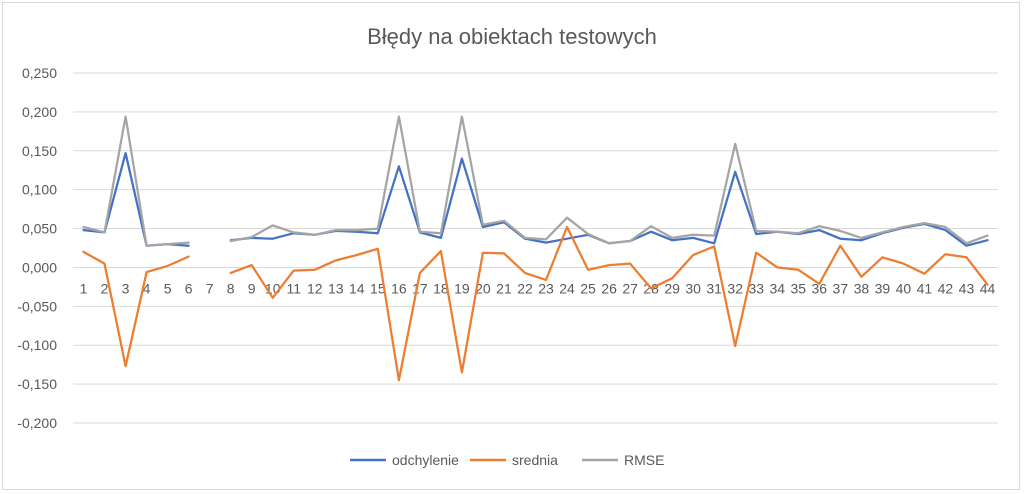  I want to click on x-tick-label: 5, so click(168, 288).